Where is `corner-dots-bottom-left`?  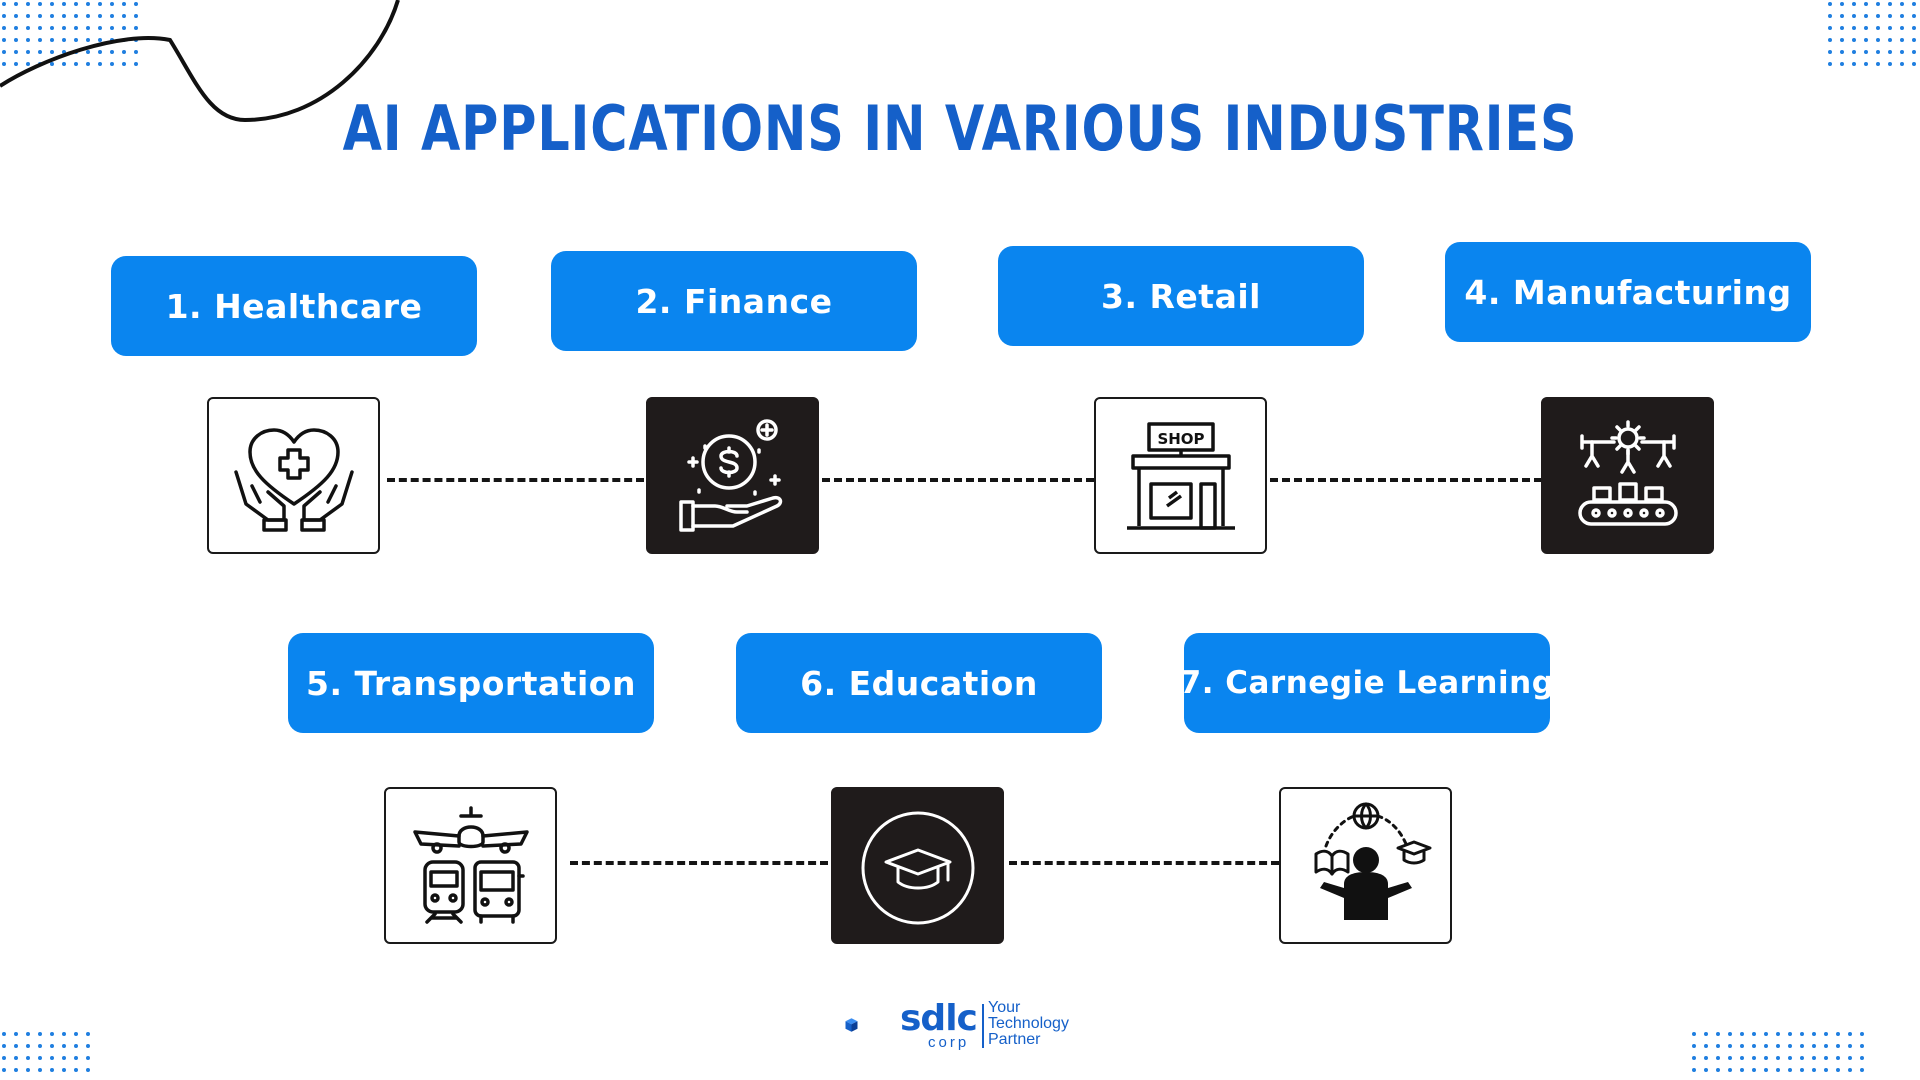 corner-dots-bottom-left is located at coordinates (46, 1055).